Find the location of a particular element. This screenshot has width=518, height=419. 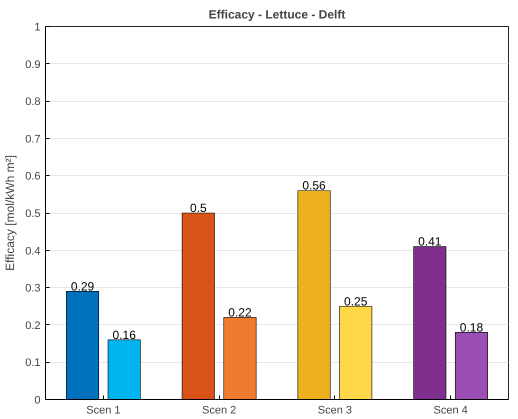

data-label: 0.5 is located at coordinates (198, 208).